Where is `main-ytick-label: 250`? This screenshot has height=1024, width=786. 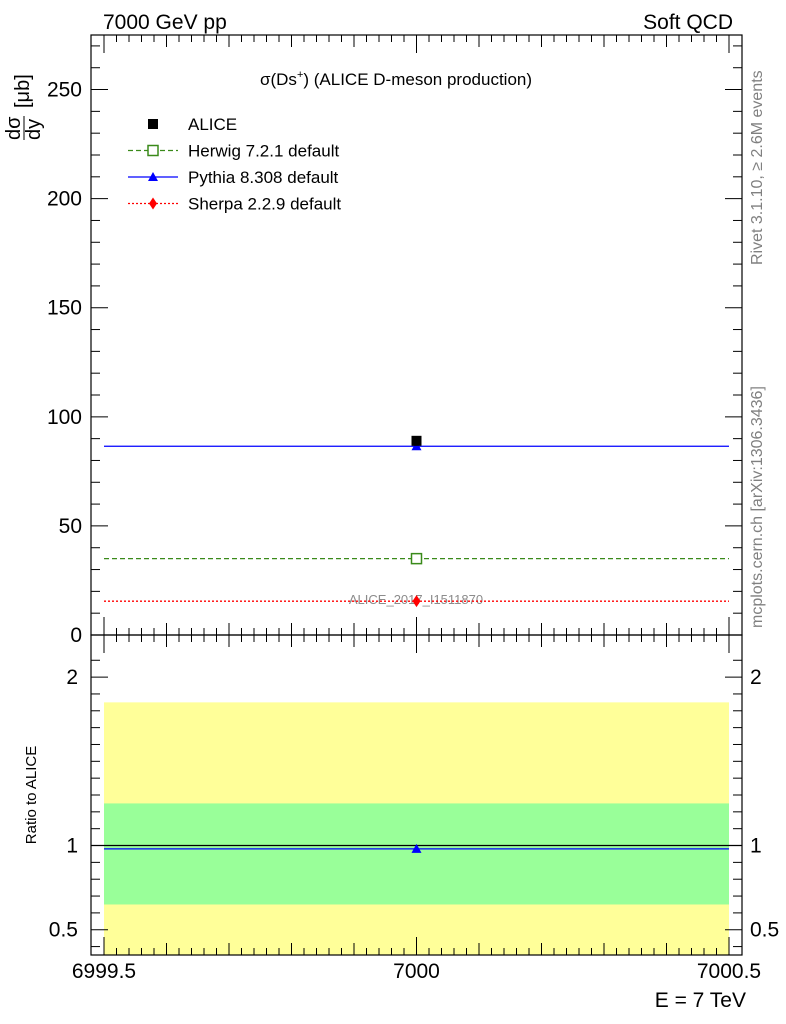
main-ytick-label: 250 is located at coordinates (64, 90).